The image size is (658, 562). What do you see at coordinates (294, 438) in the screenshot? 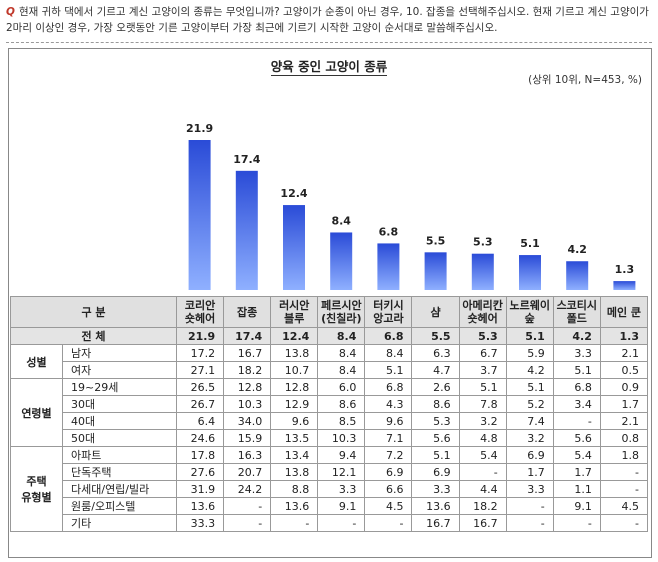
I see `table-cell: 13.5` at bounding box center [294, 438].